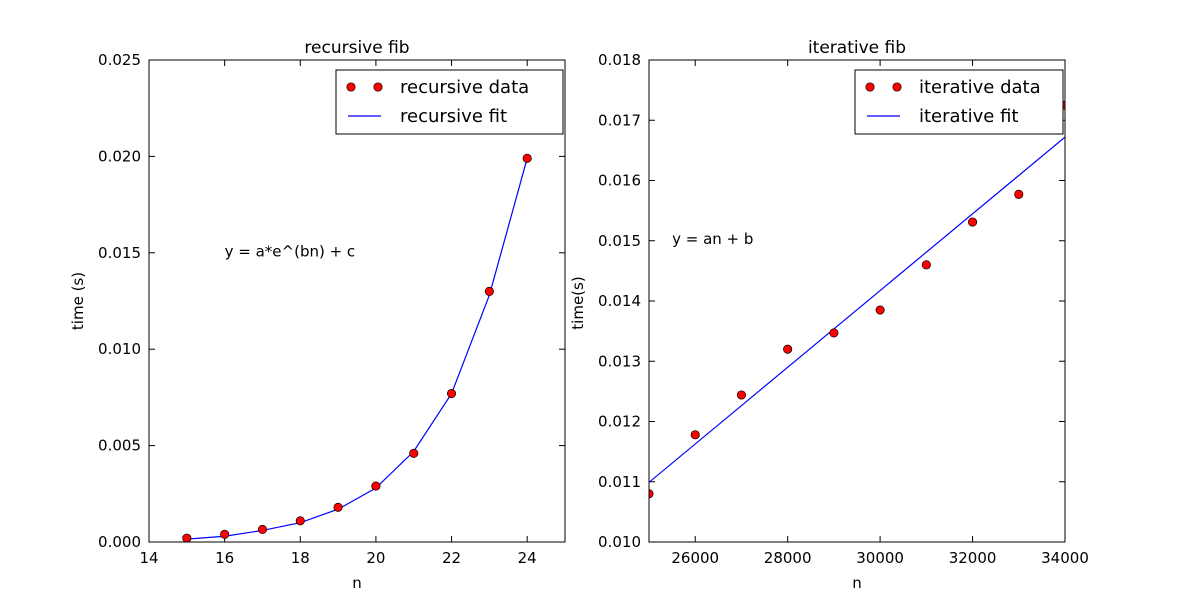 Image resolution: width=1183 pixels, height=603 pixels. I want to click on x-tick-label: 24, so click(527, 558).